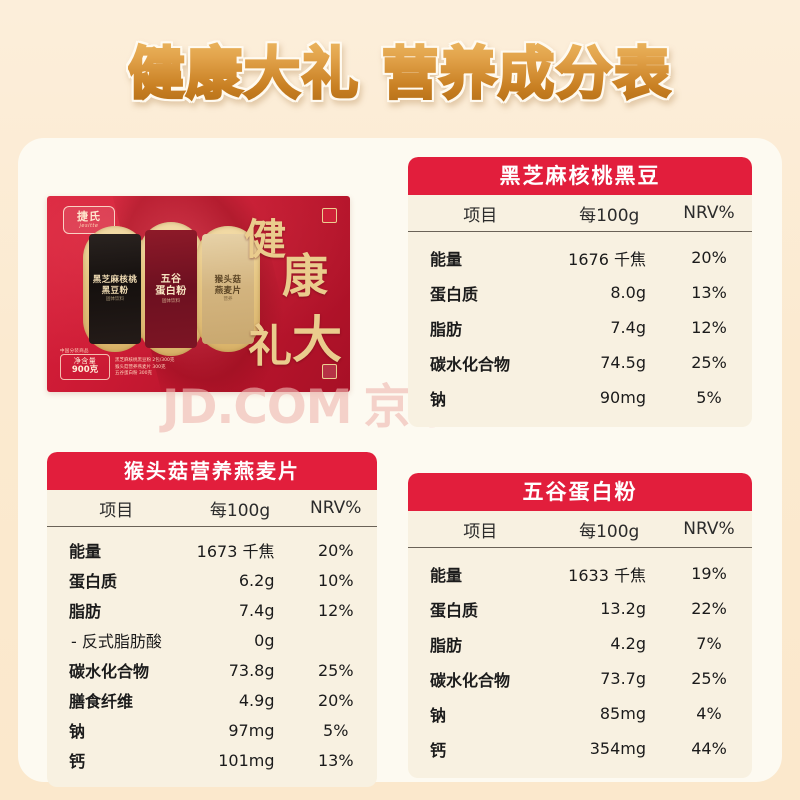 The width and height of the screenshot is (800, 800). Describe the element at coordinates (116, 641) in the screenshot. I see `cell-item: - 反式脂肪酸` at that location.